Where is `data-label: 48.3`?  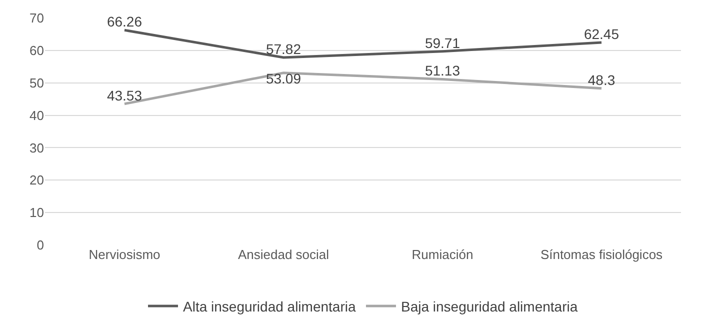
data-label: 48.3 is located at coordinates (602, 80).